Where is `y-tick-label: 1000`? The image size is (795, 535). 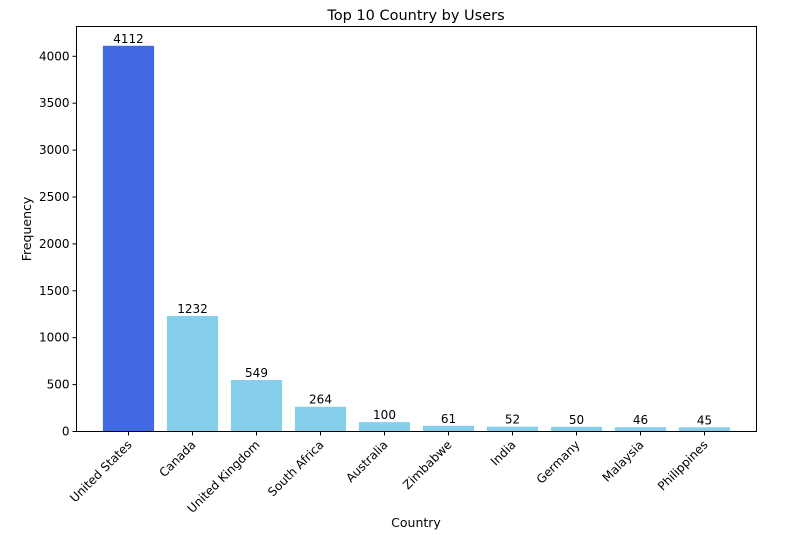 y-tick-label: 1000 is located at coordinates (54, 338).